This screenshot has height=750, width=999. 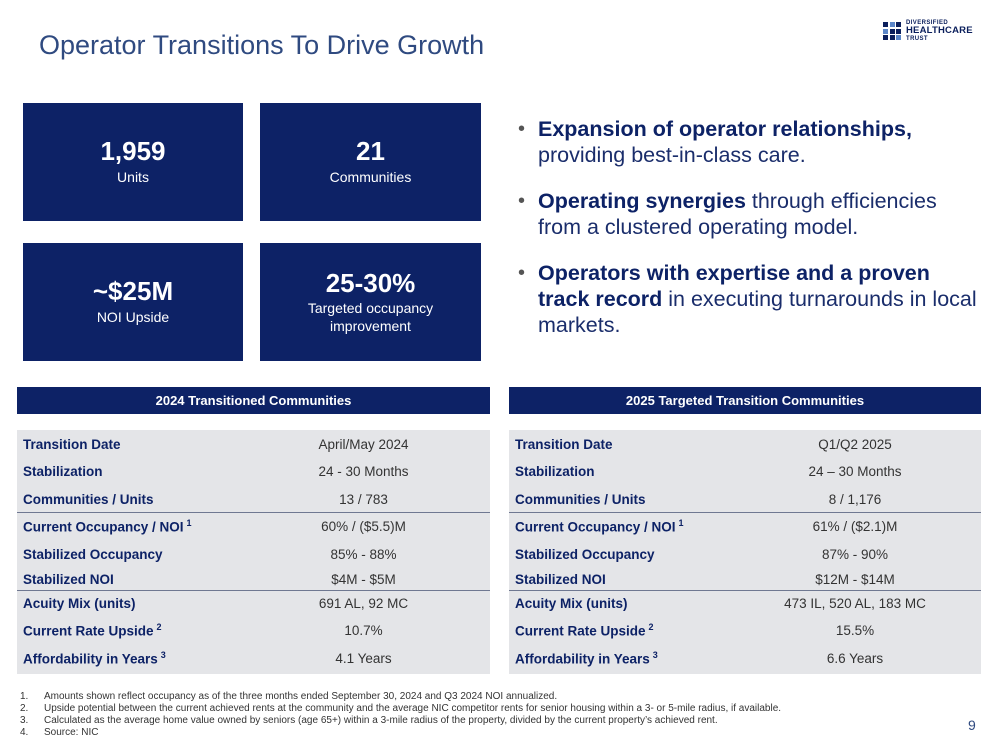 I want to click on table-row: Acuity Mix (units) 691 AL, 92 MC, so click(x=253, y=603).